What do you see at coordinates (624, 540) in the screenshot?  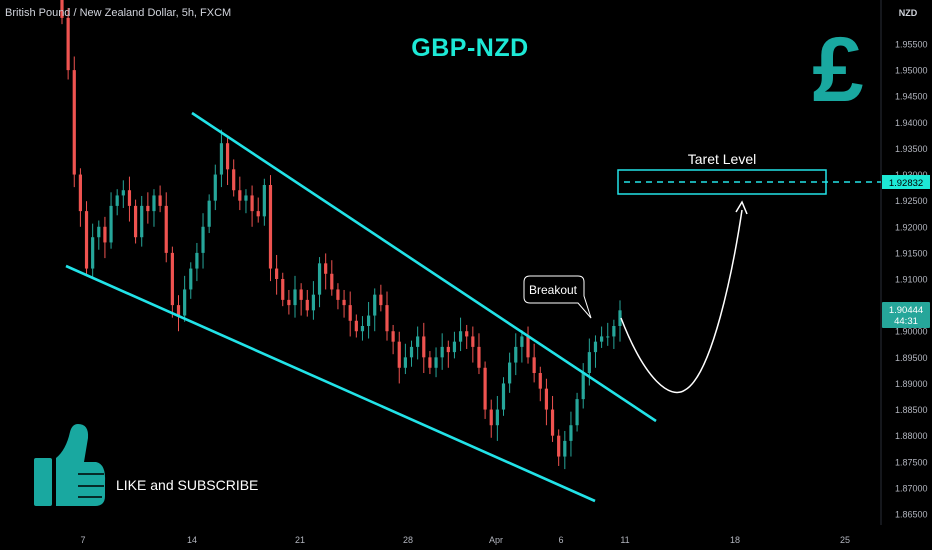 I see `x-tick-label: 11` at bounding box center [624, 540].